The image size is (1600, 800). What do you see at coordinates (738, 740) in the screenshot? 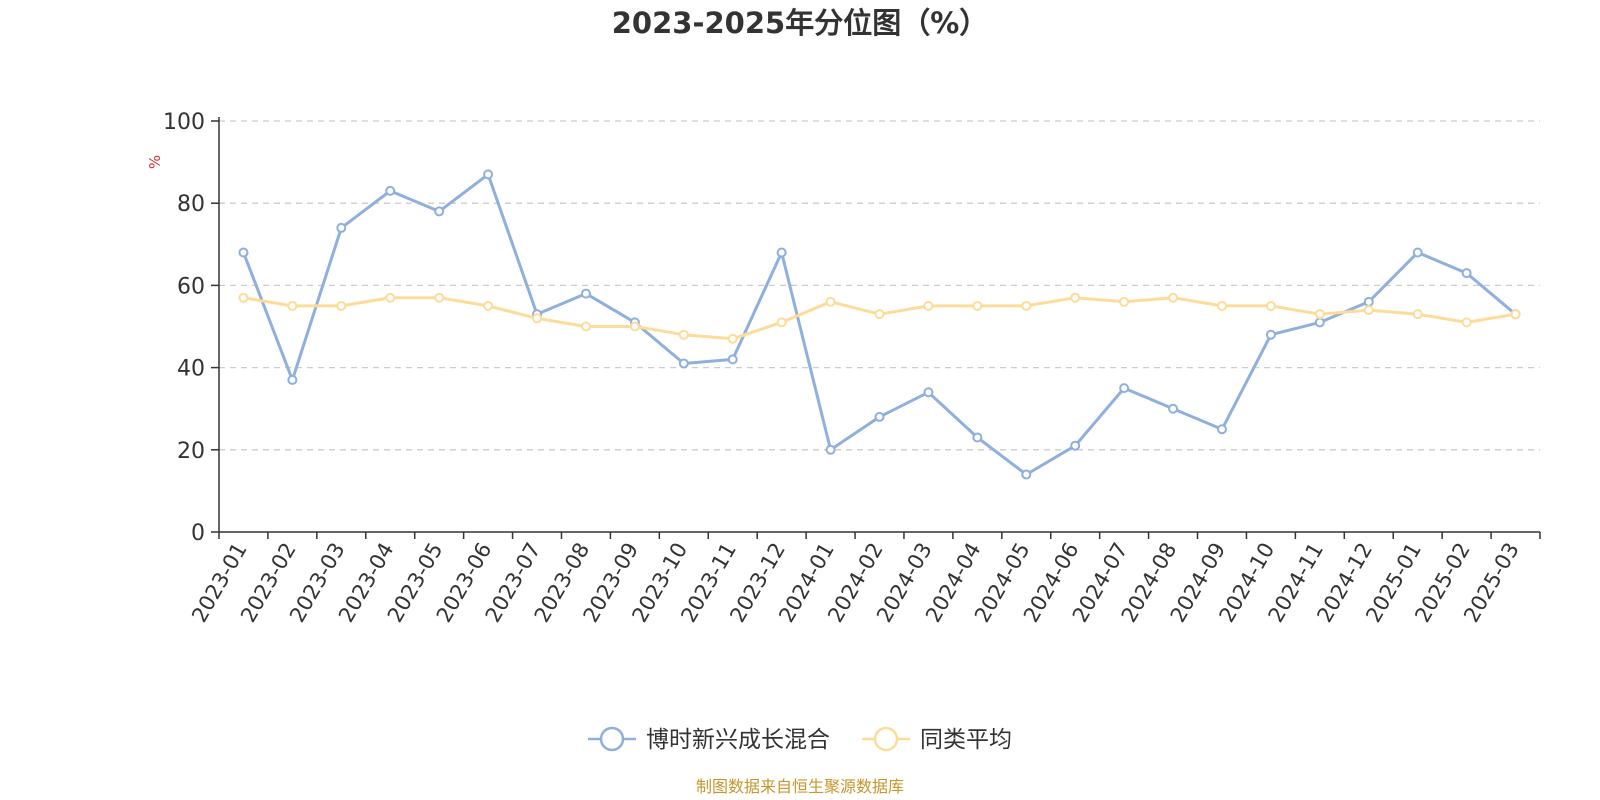
I see `legend-series-1-label: 博时新兴成长混合` at bounding box center [738, 740].